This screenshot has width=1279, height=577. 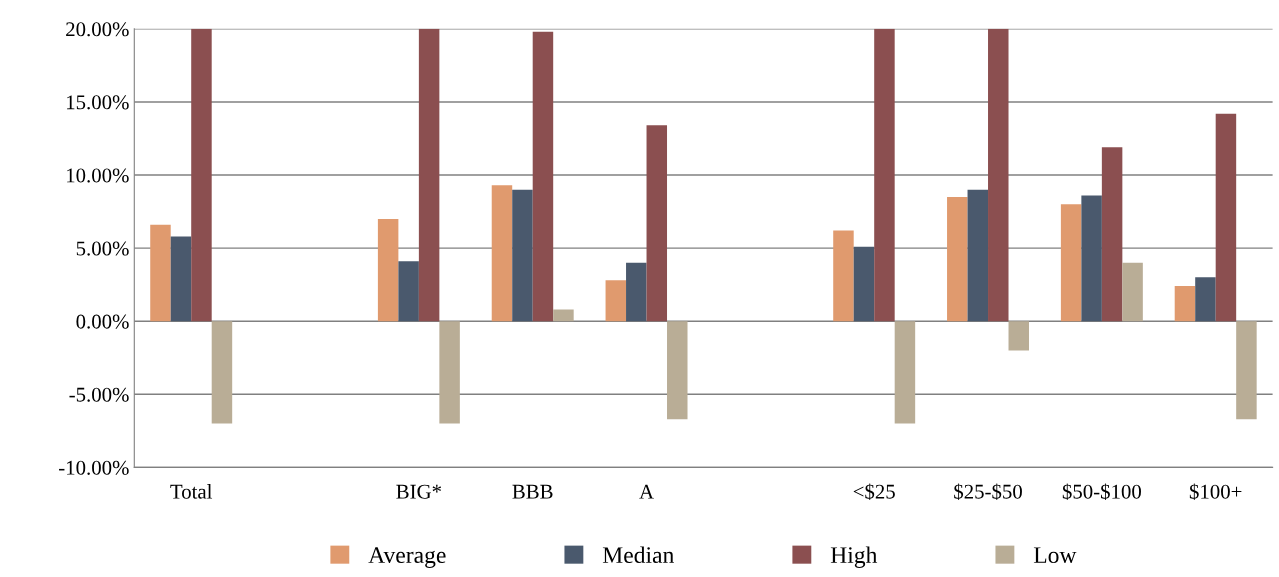 What do you see at coordinates (874, 492) in the screenshot?
I see `x-tick-label: <$25` at bounding box center [874, 492].